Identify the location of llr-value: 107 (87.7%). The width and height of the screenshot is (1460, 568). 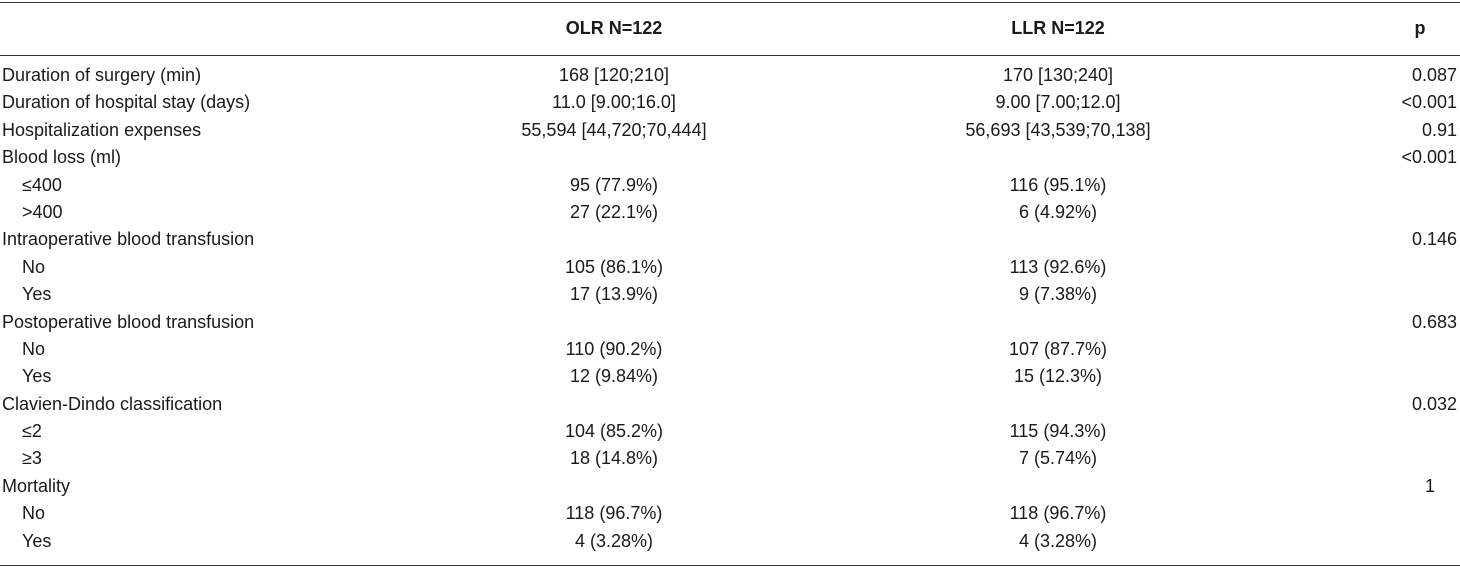
(1058, 348).